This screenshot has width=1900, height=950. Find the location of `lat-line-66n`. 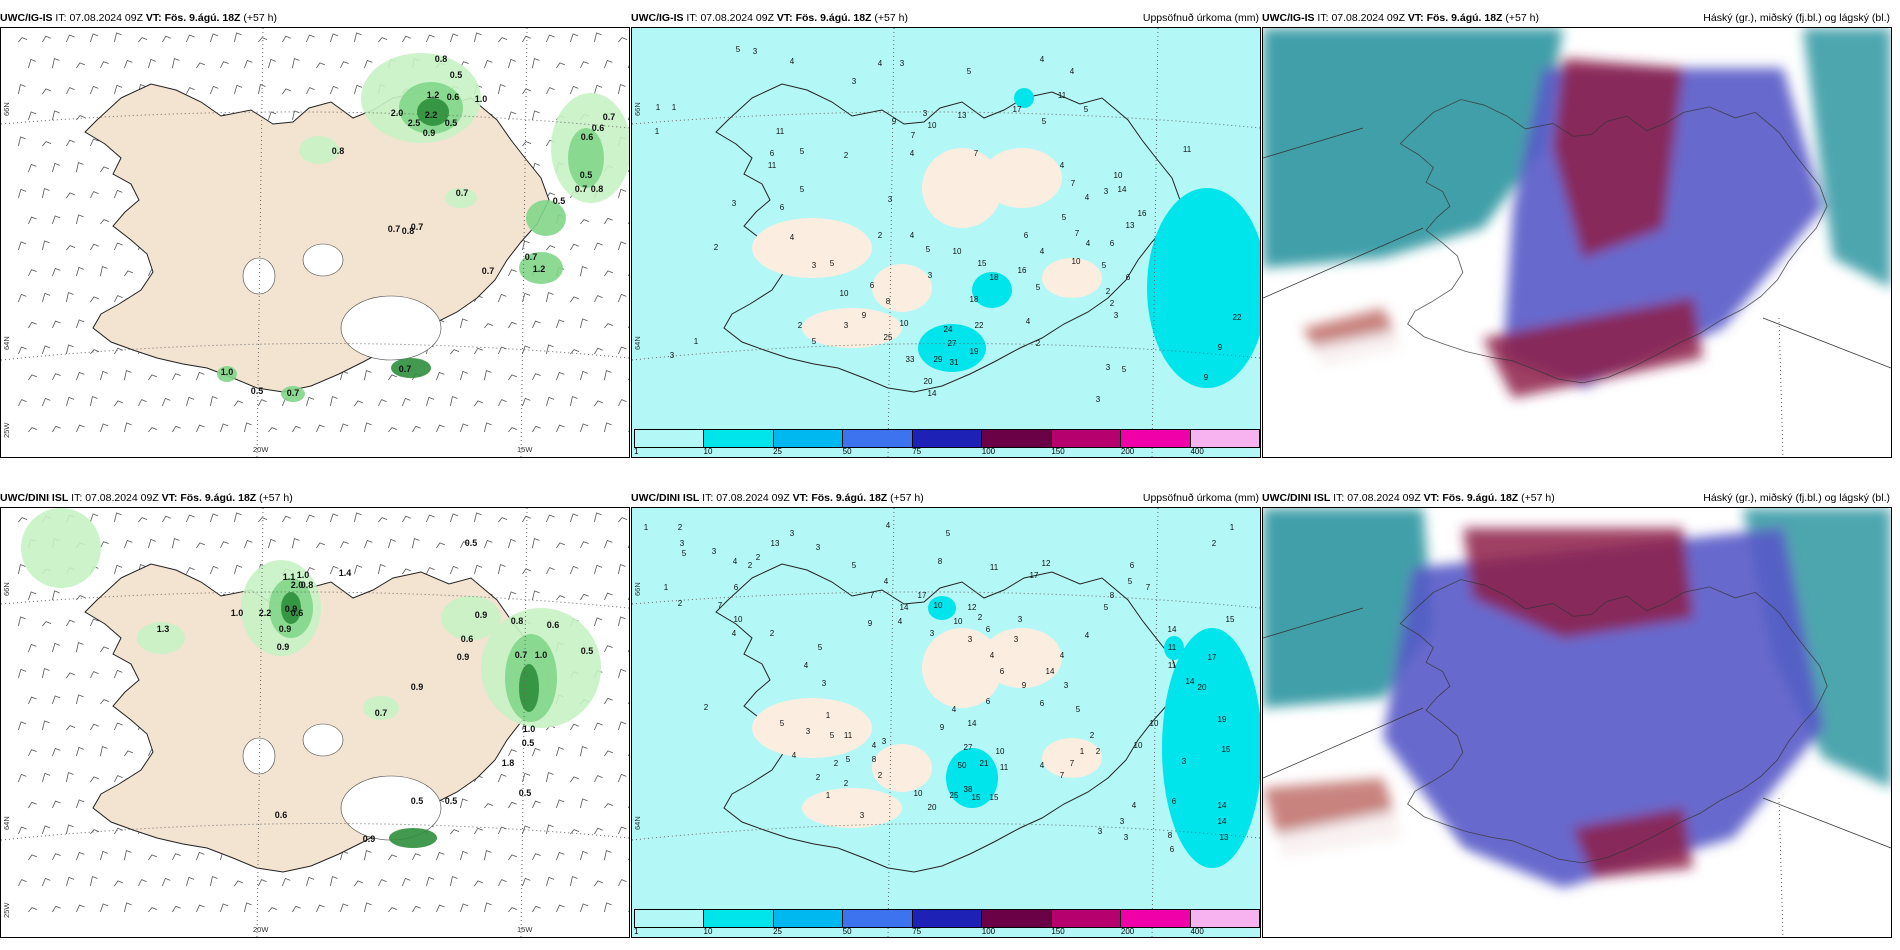

lat-line-66n is located at coordinates (315, 600).